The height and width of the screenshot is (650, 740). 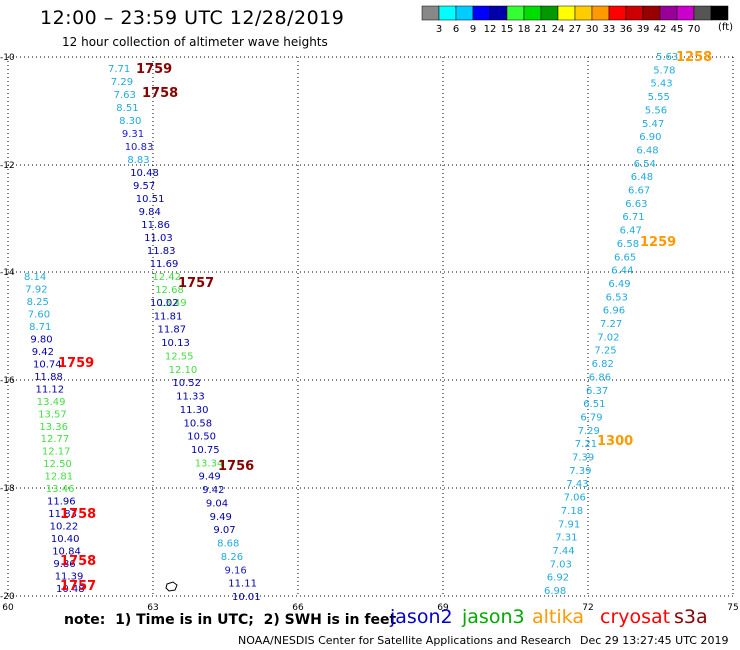 What do you see at coordinates (217, 504) in the screenshot?
I see `wave-height-label: 9.04` at bounding box center [217, 504].